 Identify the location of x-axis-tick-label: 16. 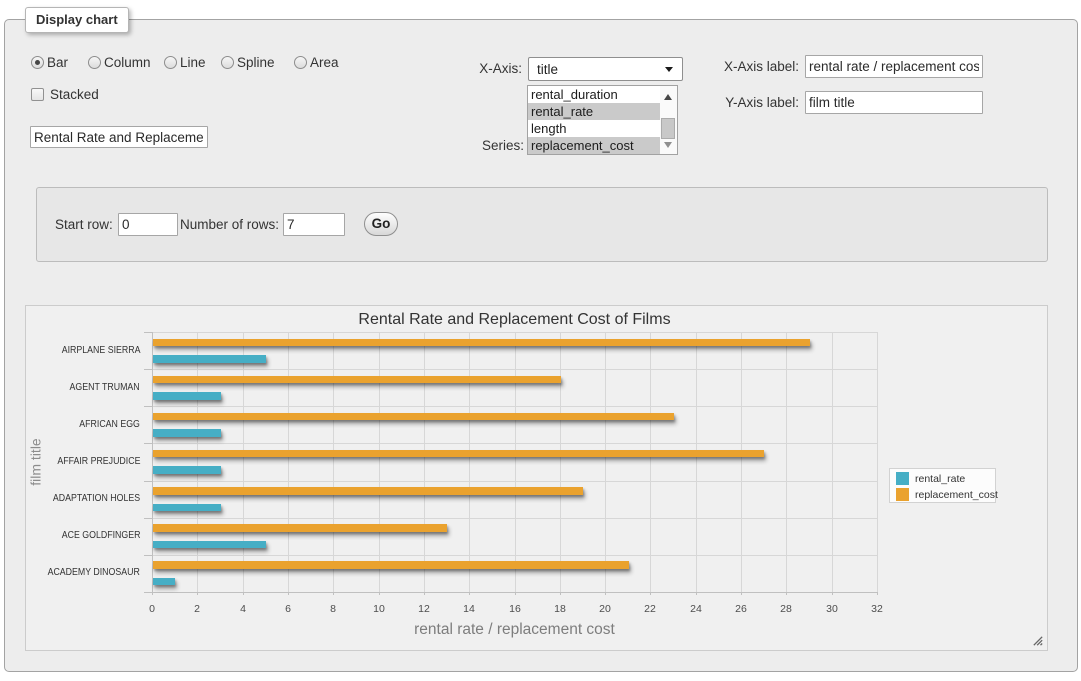
(515, 609).